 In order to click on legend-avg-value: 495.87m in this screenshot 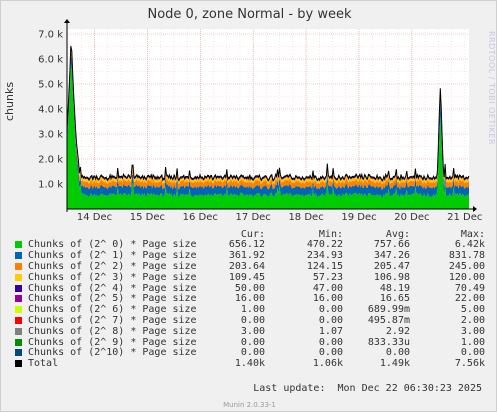, I will do `click(388, 320)`.